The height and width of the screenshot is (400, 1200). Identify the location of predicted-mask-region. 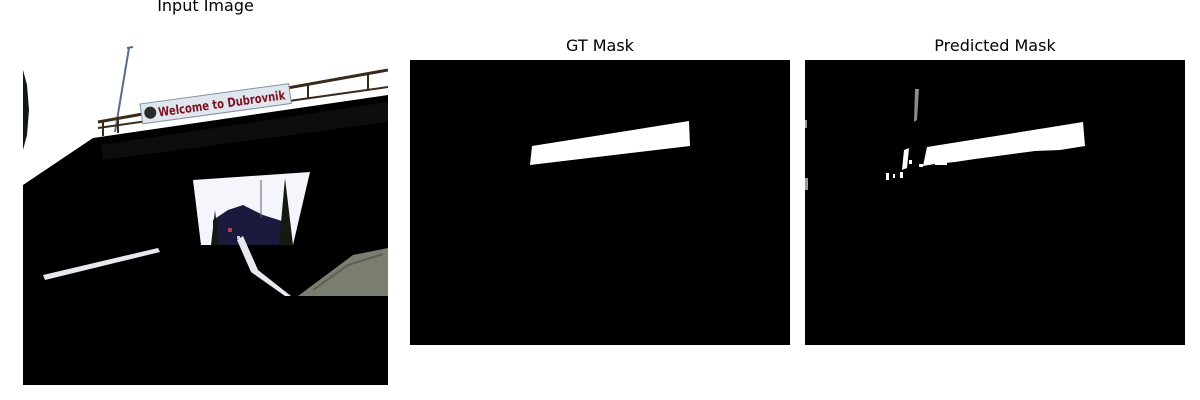
(1004, 144).